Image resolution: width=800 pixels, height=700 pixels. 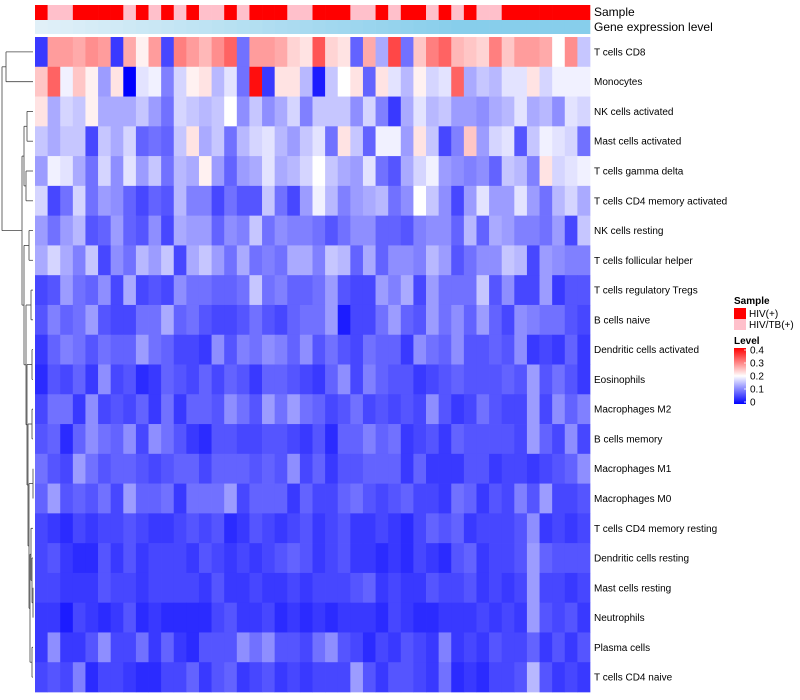 I want to click on row-dendrogram, so click(x=17, y=364).